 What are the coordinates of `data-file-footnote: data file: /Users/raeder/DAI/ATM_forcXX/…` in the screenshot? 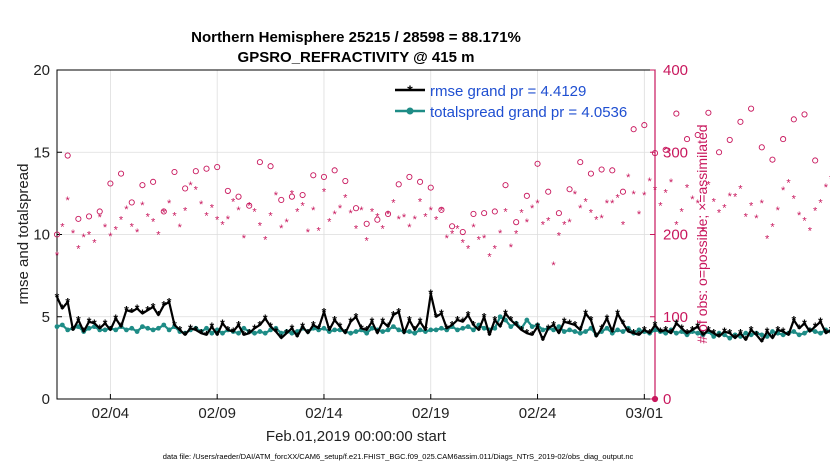 It's located at (398, 456).